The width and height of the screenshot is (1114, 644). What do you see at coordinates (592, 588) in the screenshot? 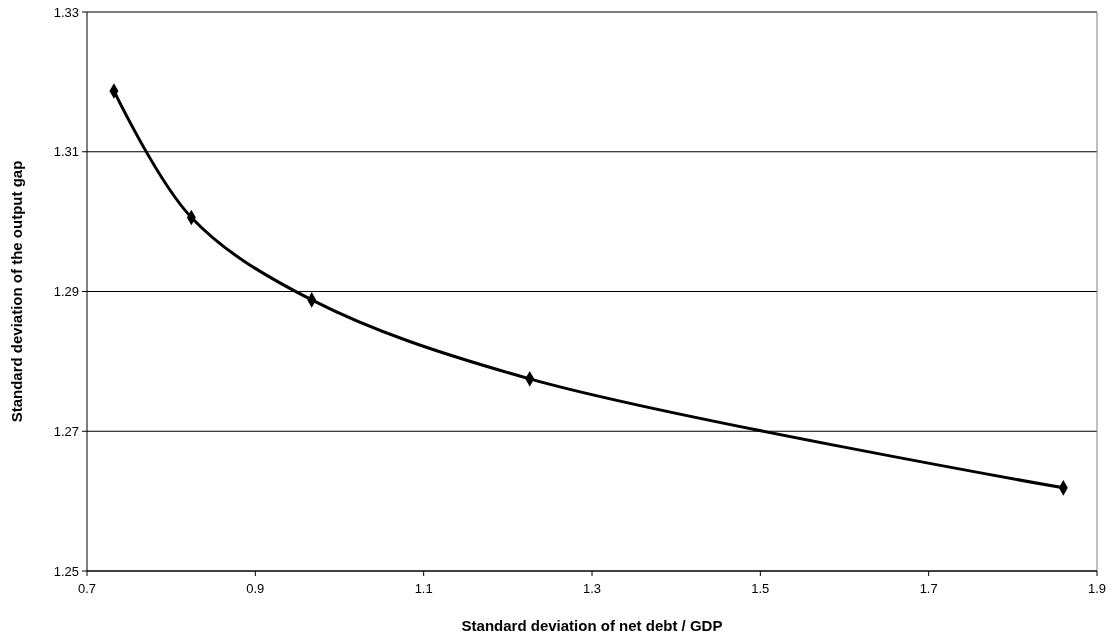
I see `x-tick-label: 1.3` at bounding box center [592, 588].